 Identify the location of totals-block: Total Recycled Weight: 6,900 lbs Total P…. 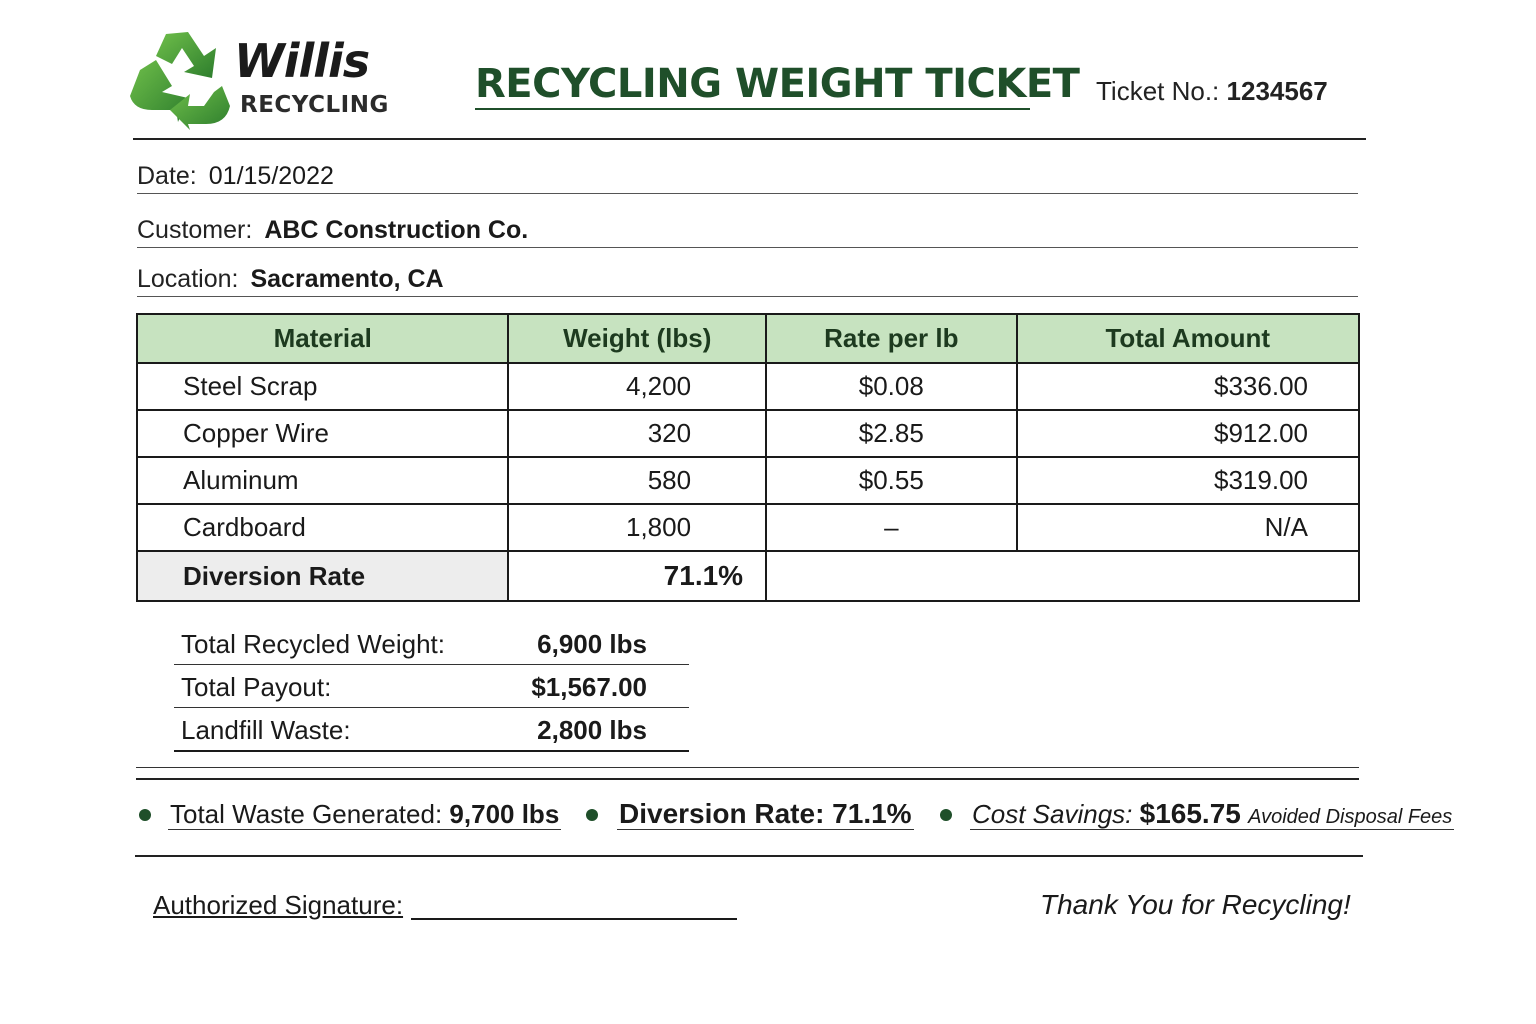
(431, 689).